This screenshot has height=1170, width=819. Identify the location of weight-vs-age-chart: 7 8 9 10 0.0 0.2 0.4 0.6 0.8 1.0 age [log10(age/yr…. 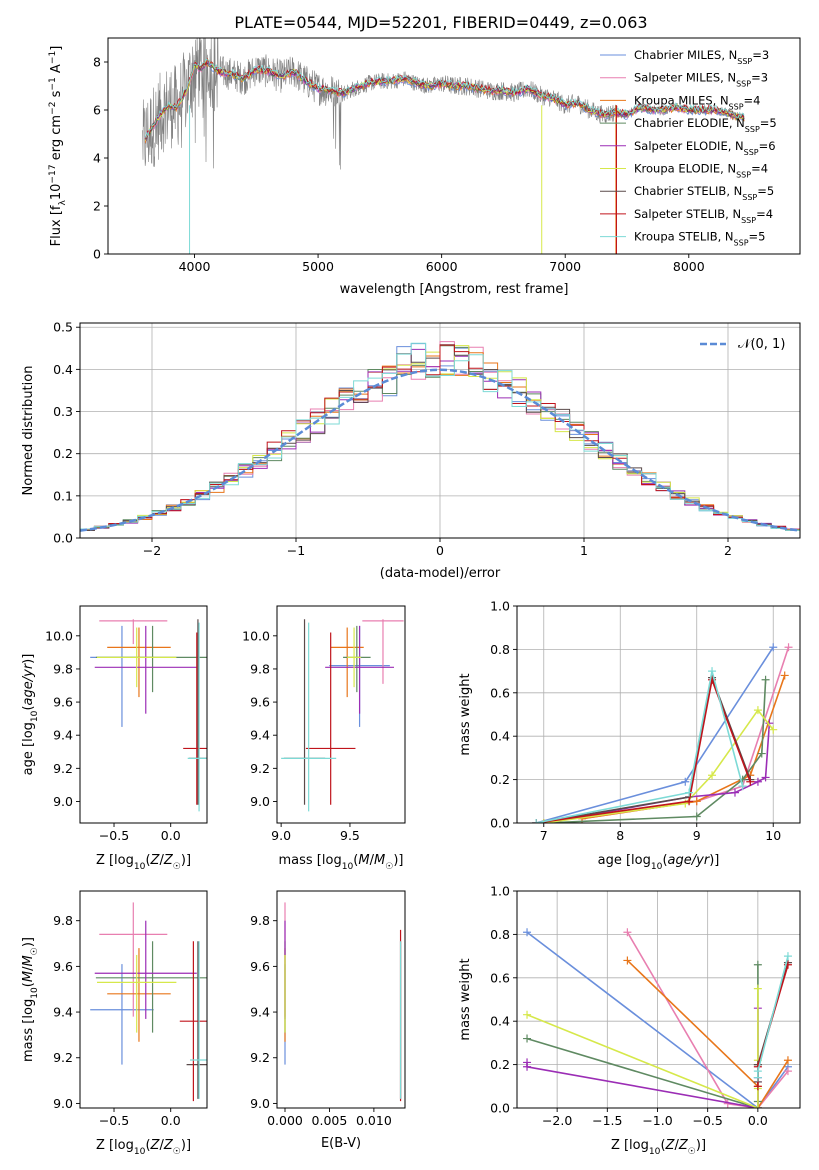
(629, 735).